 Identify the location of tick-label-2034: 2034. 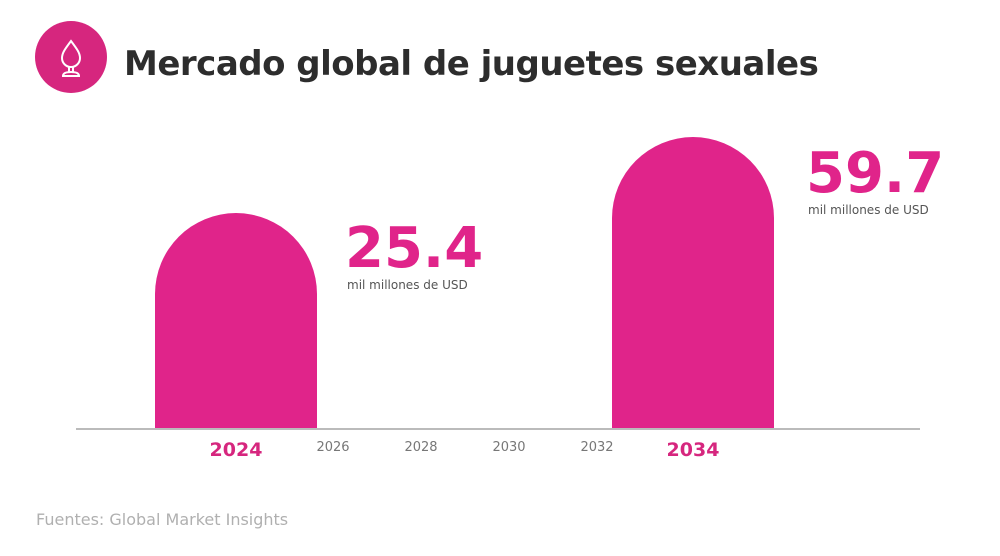
(693, 450).